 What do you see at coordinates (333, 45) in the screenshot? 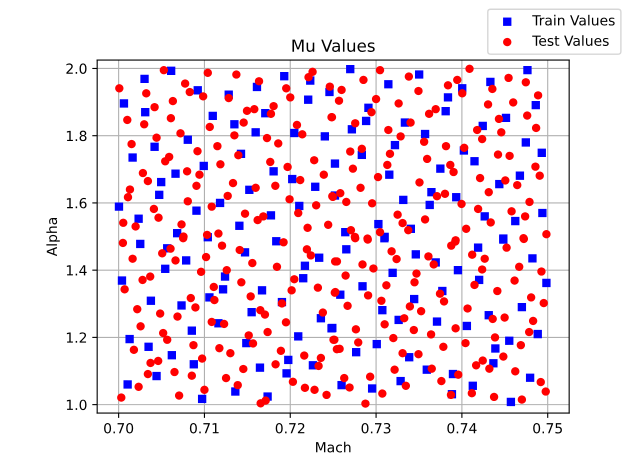
I see `chart-title: Mu Values` at bounding box center [333, 45].